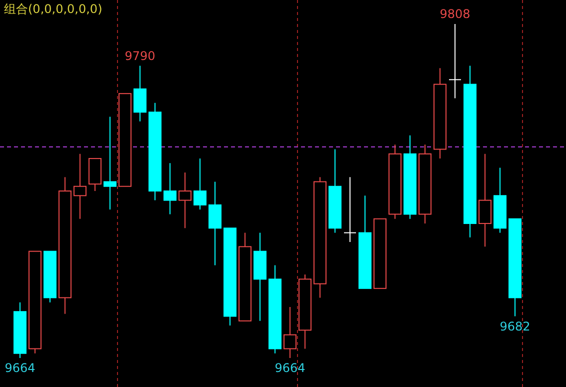 This screenshot has width=566, height=387. What do you see at coordinates (515, 326) in the screenshot?
I see `annotation: 9682` at bounding box center [515, 326].